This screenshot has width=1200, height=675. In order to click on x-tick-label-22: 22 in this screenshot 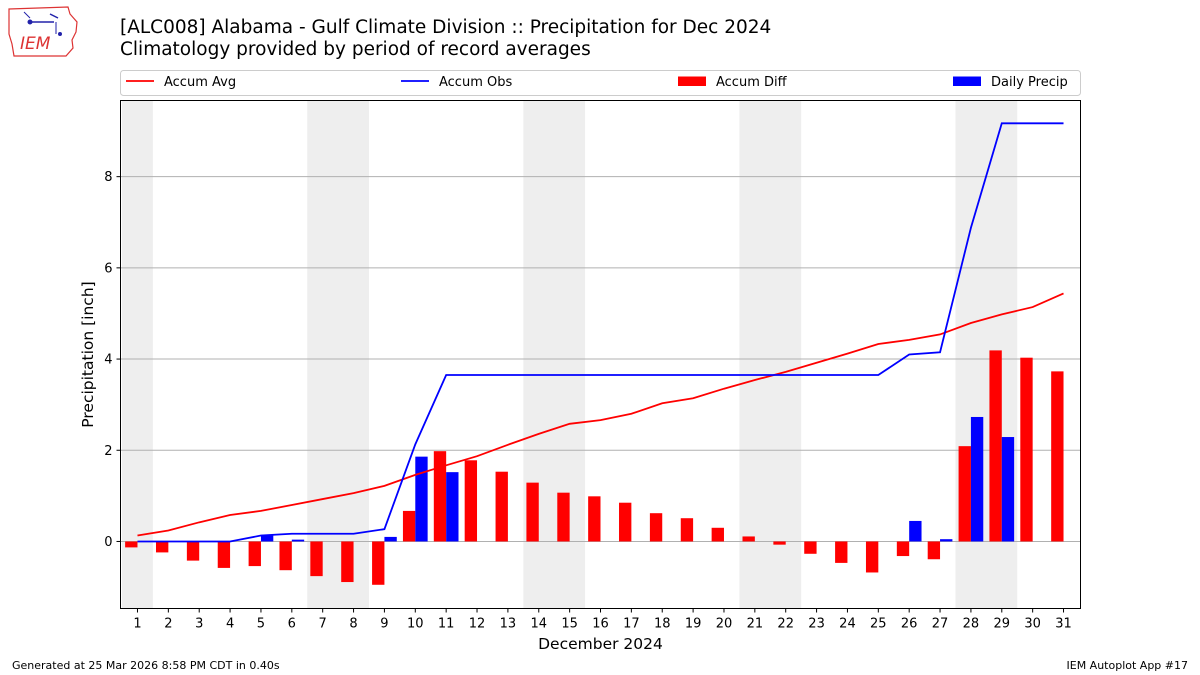, I will do `click(785, 624)`.